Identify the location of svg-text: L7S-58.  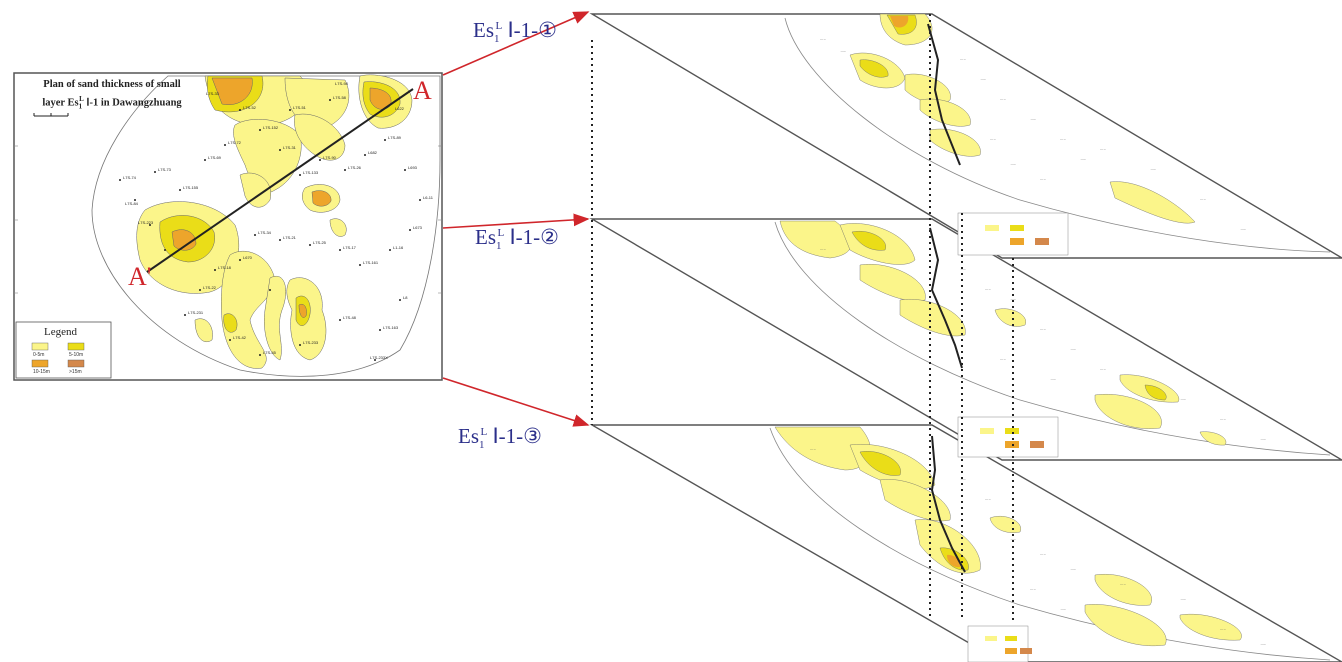
(340, 97).